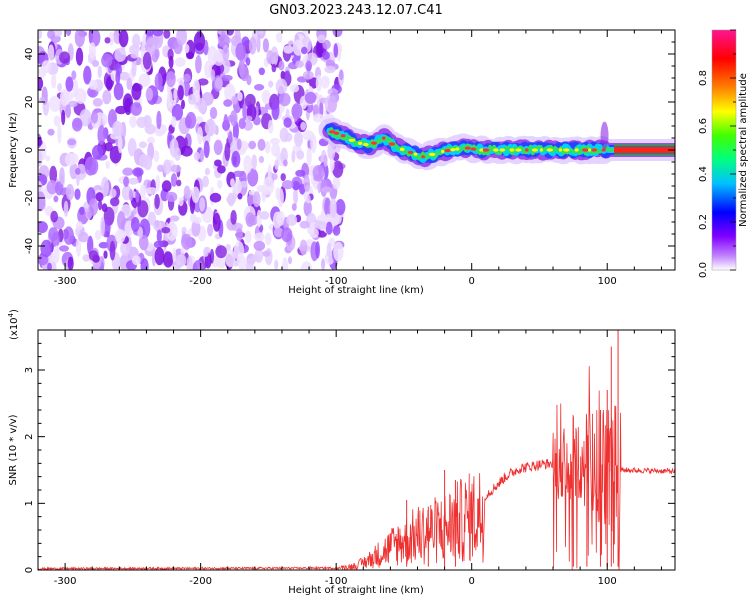 The image size is (750, 604). Describe the element at coordinates (703, 126) in the screenshot. I see `colorbar-tick-label: 0.6` at that location.